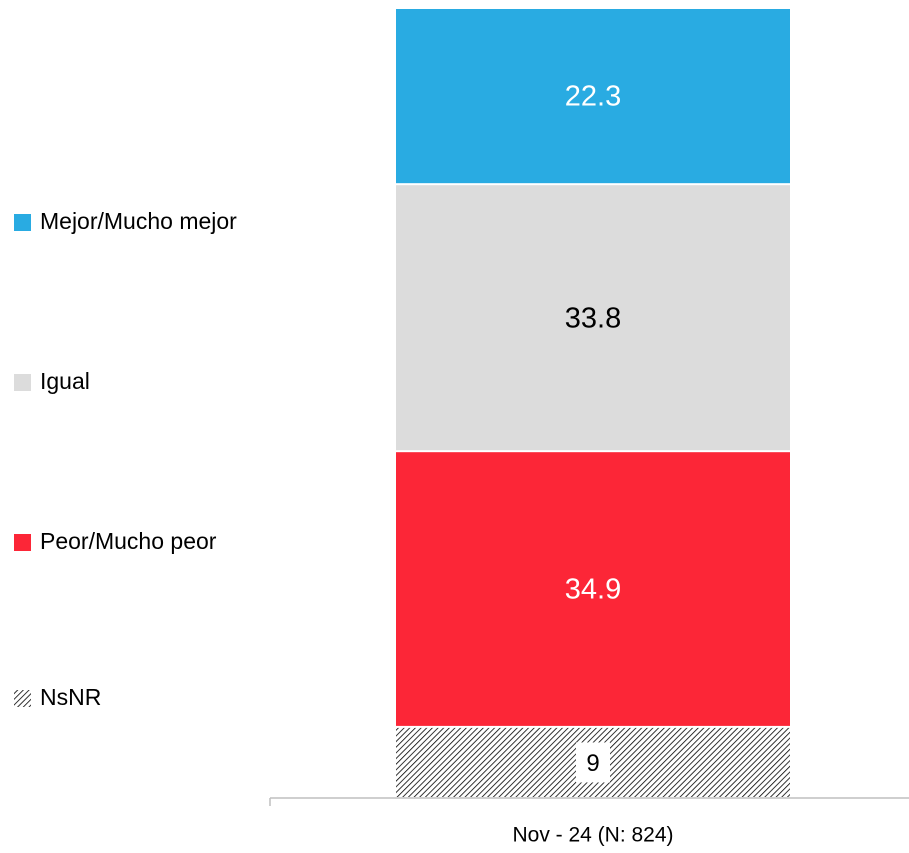 This screenshot has height=853, width=909. I want to click on x-tick-label: Nov - 24 (N: 824), so click(592, 835).